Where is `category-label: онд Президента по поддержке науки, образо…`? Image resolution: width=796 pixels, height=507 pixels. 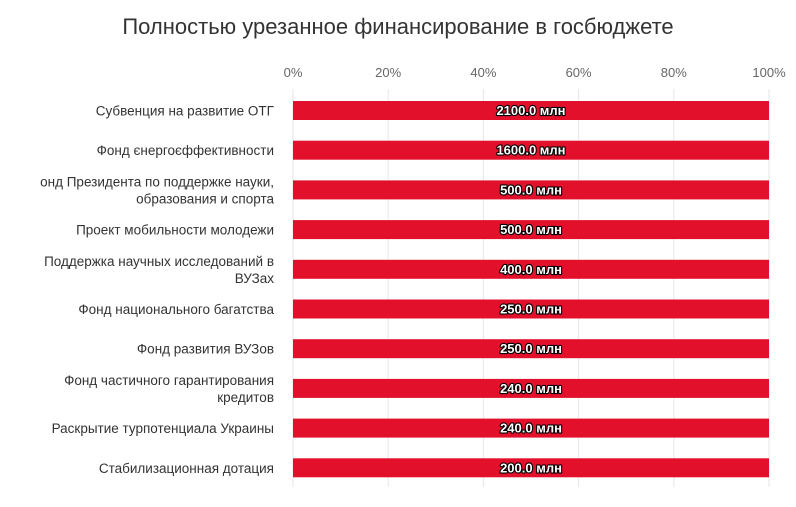 category-label: онд Президента по поддержке науки, образо… is located at coordinates (157, 190).